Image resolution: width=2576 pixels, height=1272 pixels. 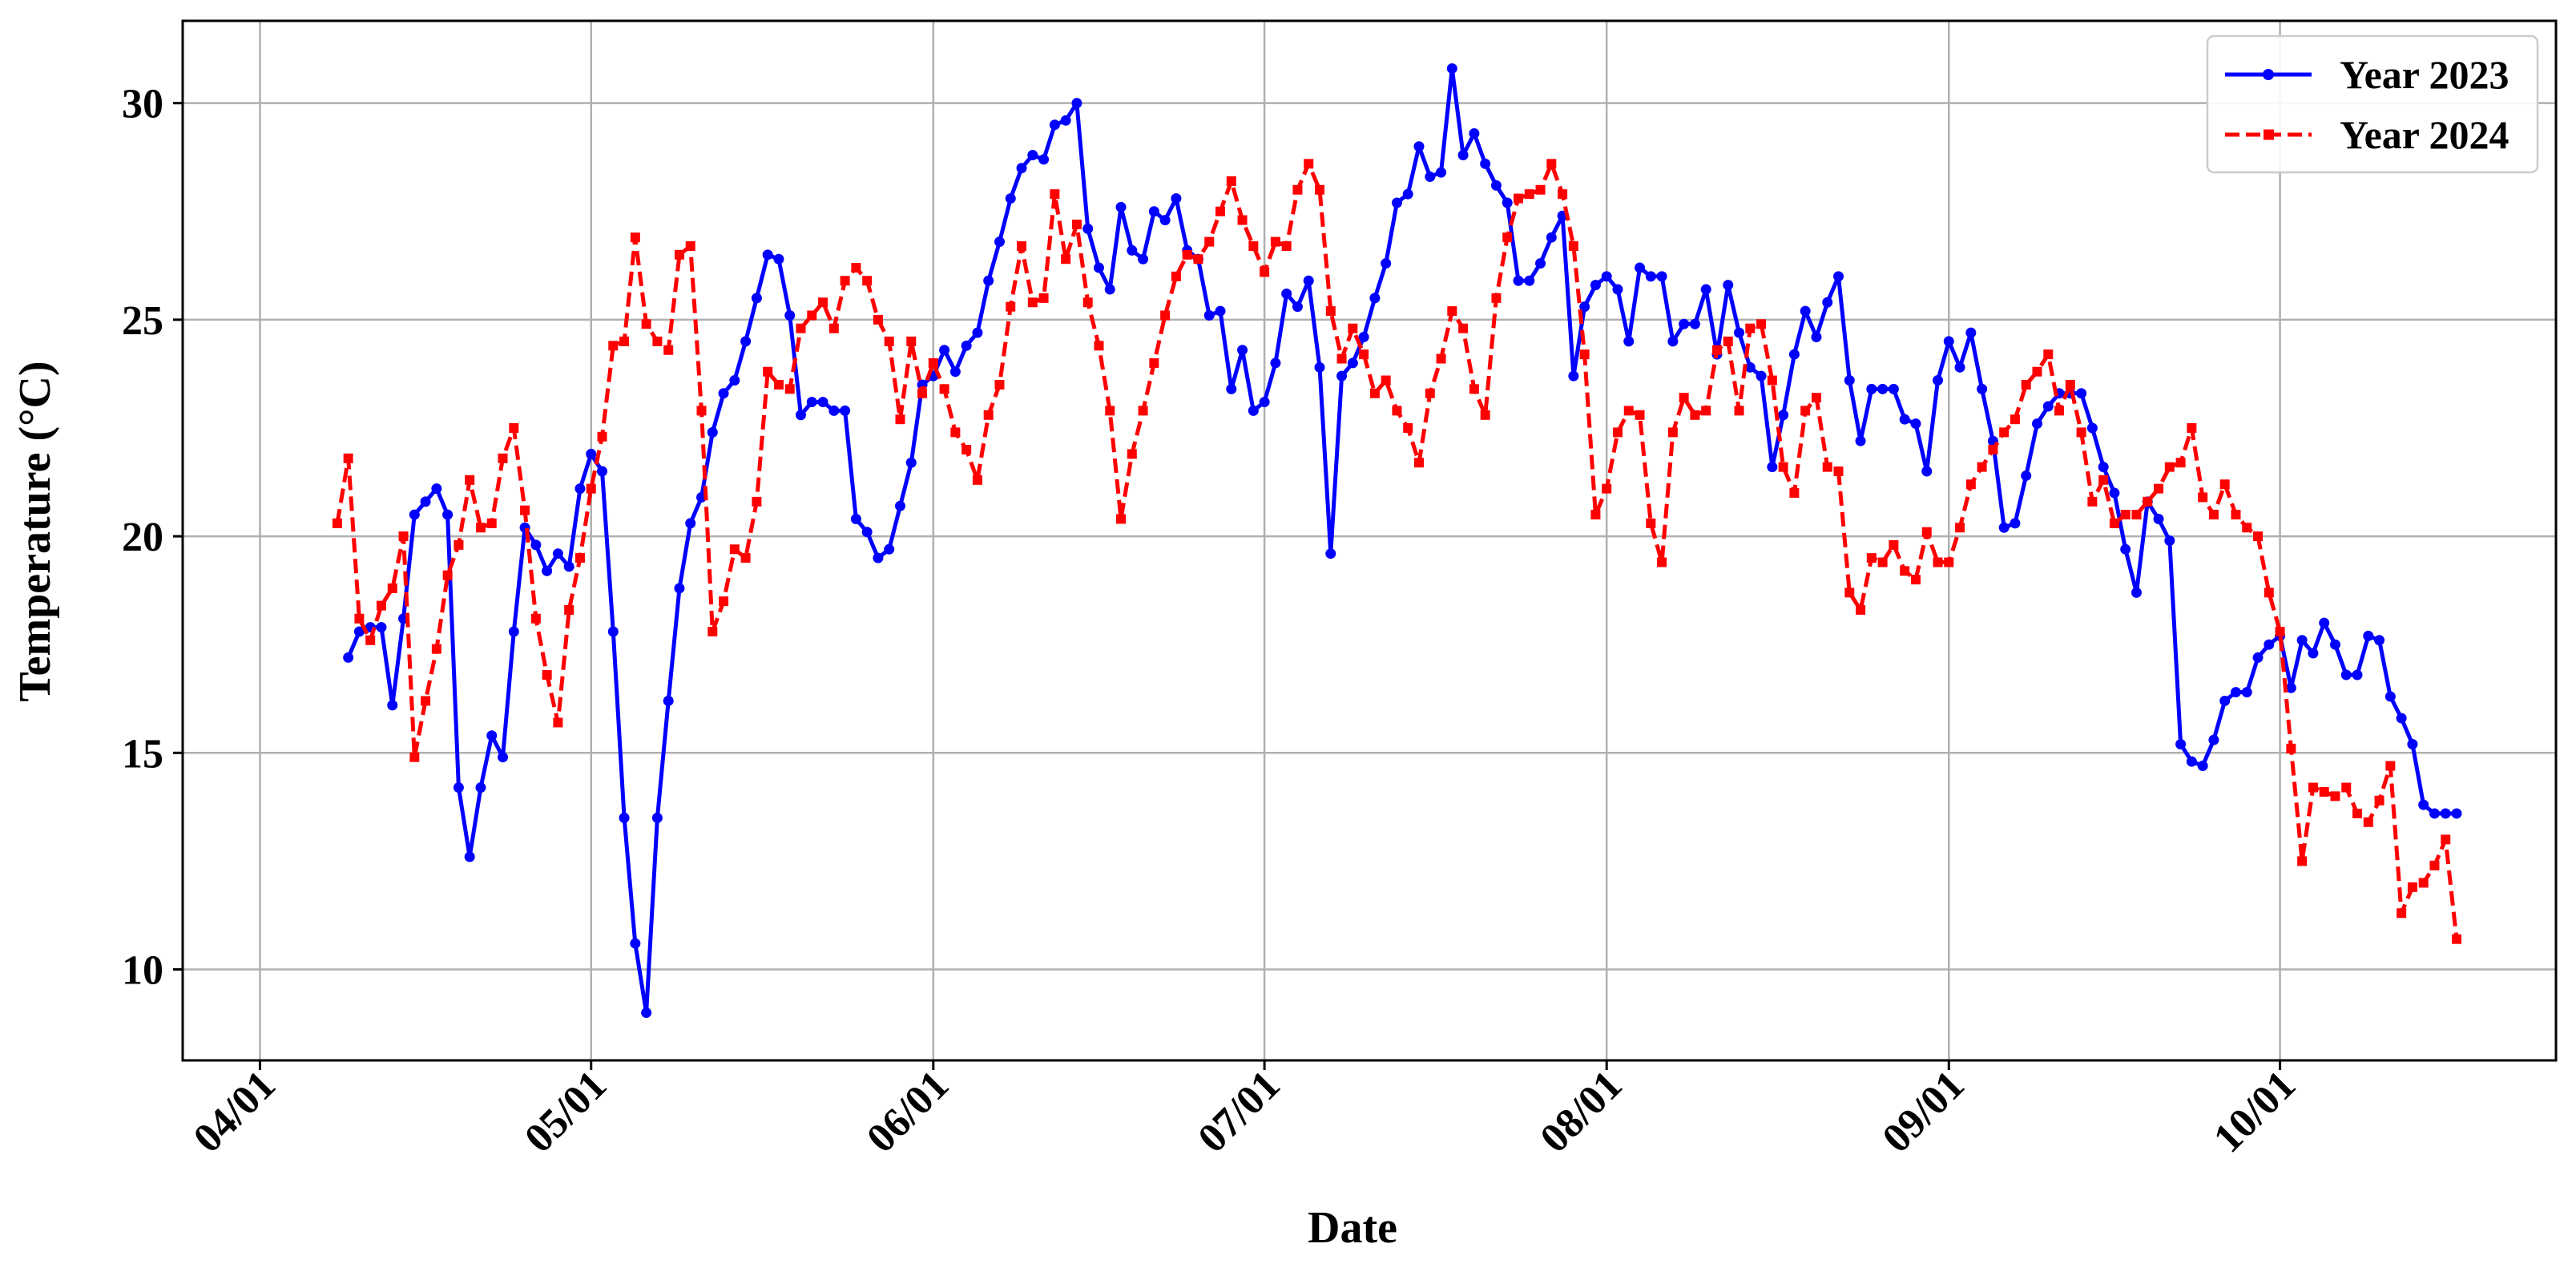 What do you see at coordinates (1239, 1112) in the screenshot?
I see `x-tick-label: 07/01` at bounding box center [1239, 1112].